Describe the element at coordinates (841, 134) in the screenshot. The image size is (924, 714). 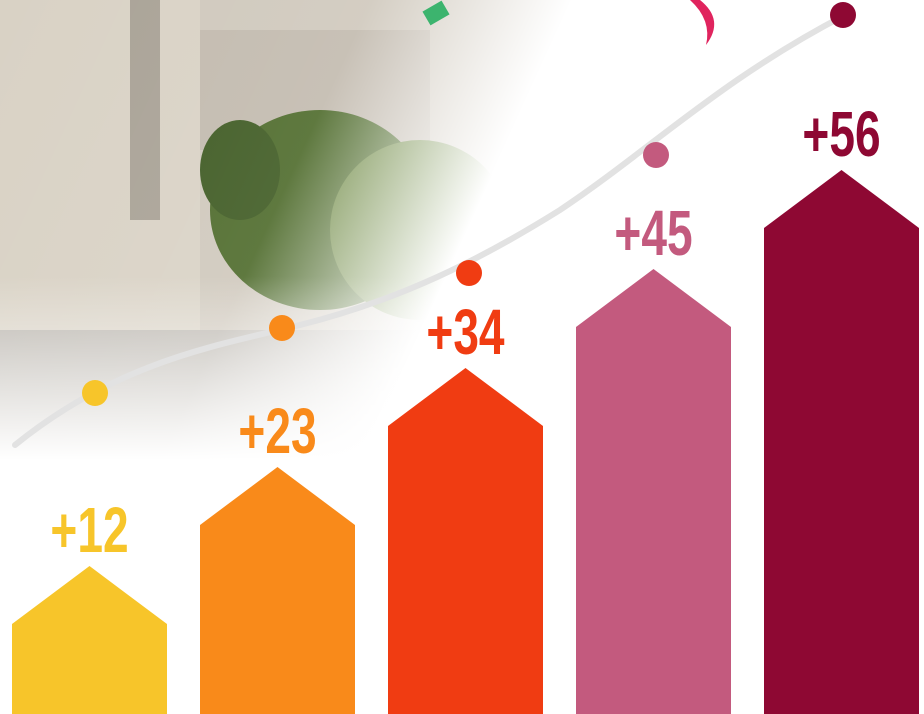
I see `value-label: +56` at that location.